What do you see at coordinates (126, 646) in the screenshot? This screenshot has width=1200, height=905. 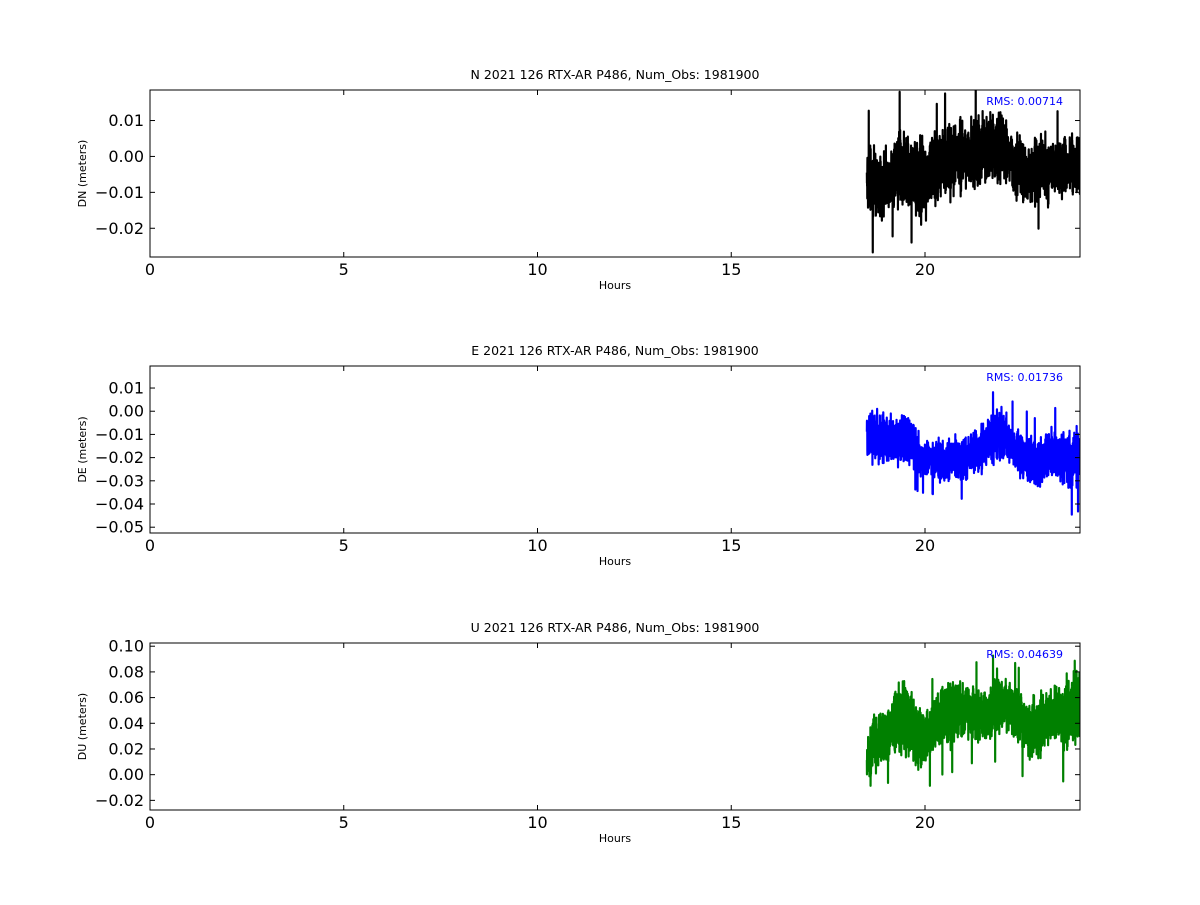 I see `y-tick-label: 0.10` at bounding box center [126, 646].